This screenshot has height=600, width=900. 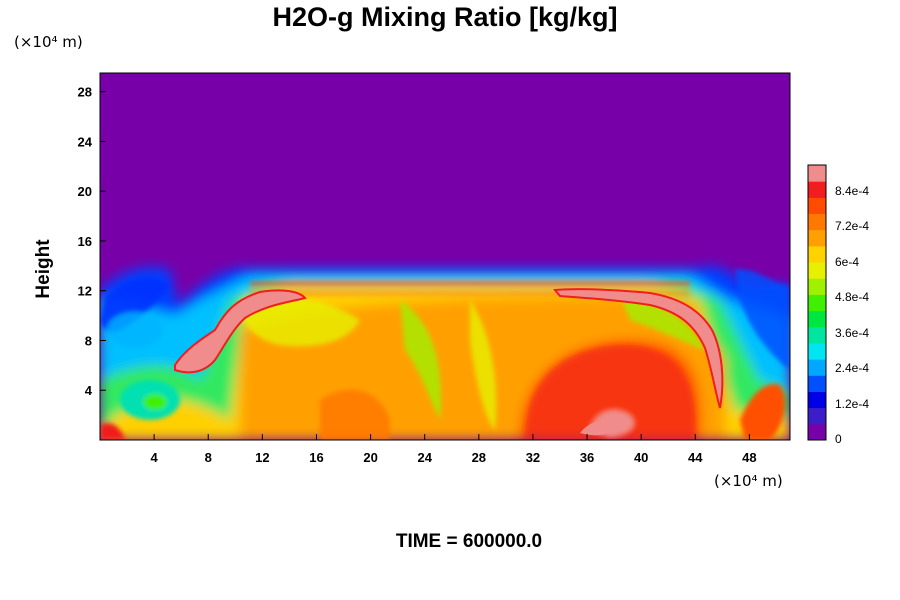 What do you see at coordinates (89, 390) in the screenshot?
I see `y-tick-label: 4` at bounding box center [89, 390].